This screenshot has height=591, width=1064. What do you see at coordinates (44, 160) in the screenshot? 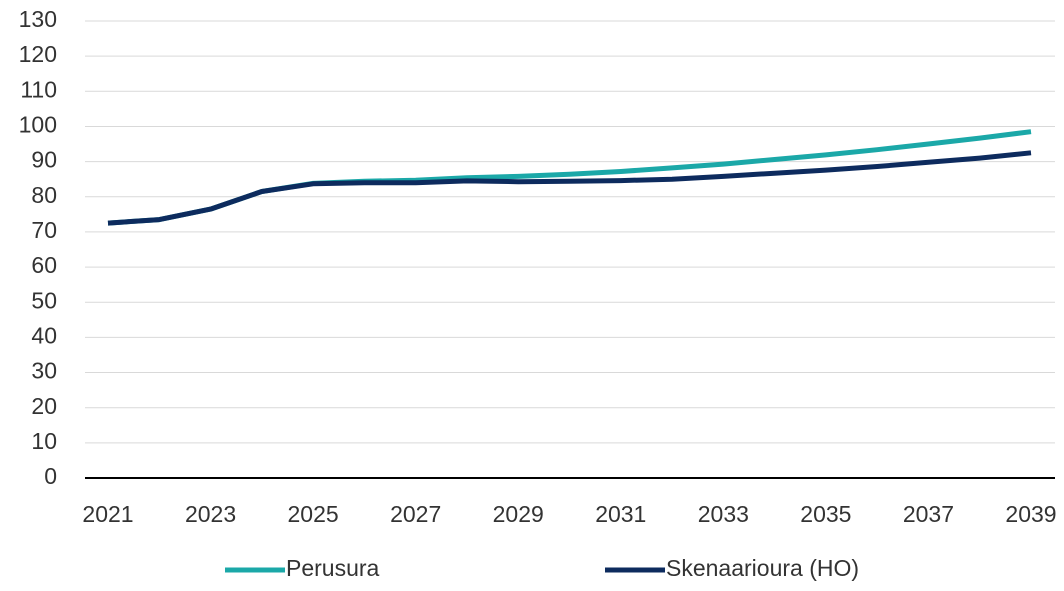
I see `y-tick-label: 90` at bounding box center [44, 160].